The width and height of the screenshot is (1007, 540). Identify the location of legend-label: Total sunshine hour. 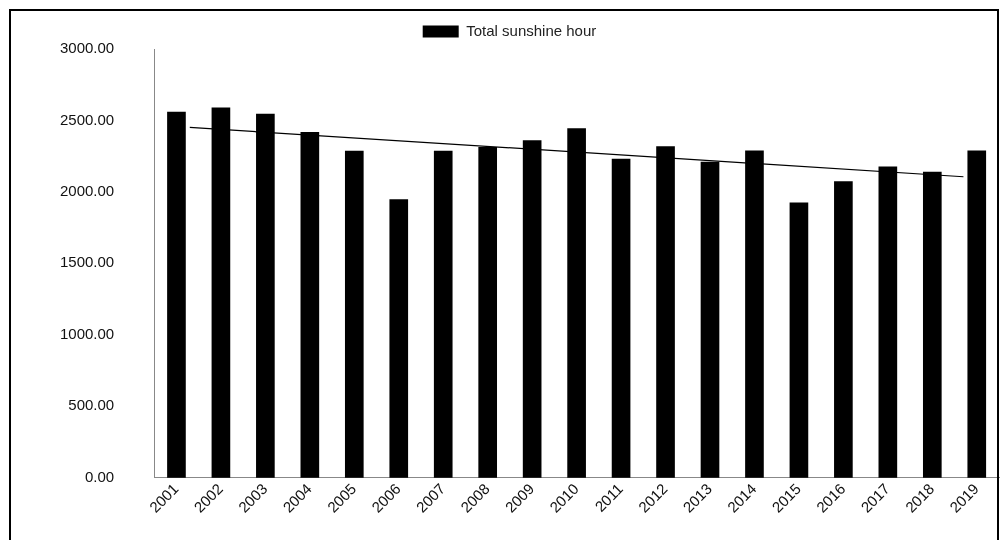
(531, 30).